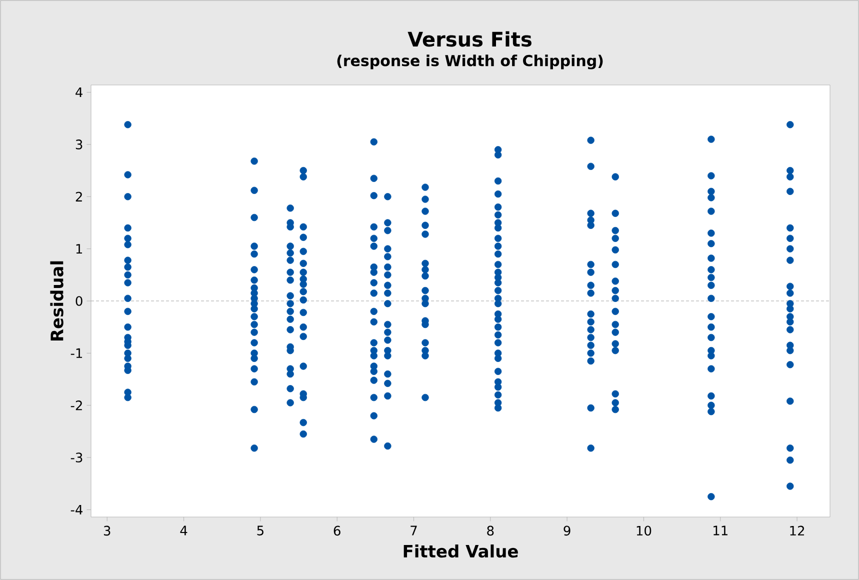 The image size is (859, 580). What do you see at coordinates (644, 531) in the screenshot?
I see `x-tick-label: 10` at bounding box center [644, 531].